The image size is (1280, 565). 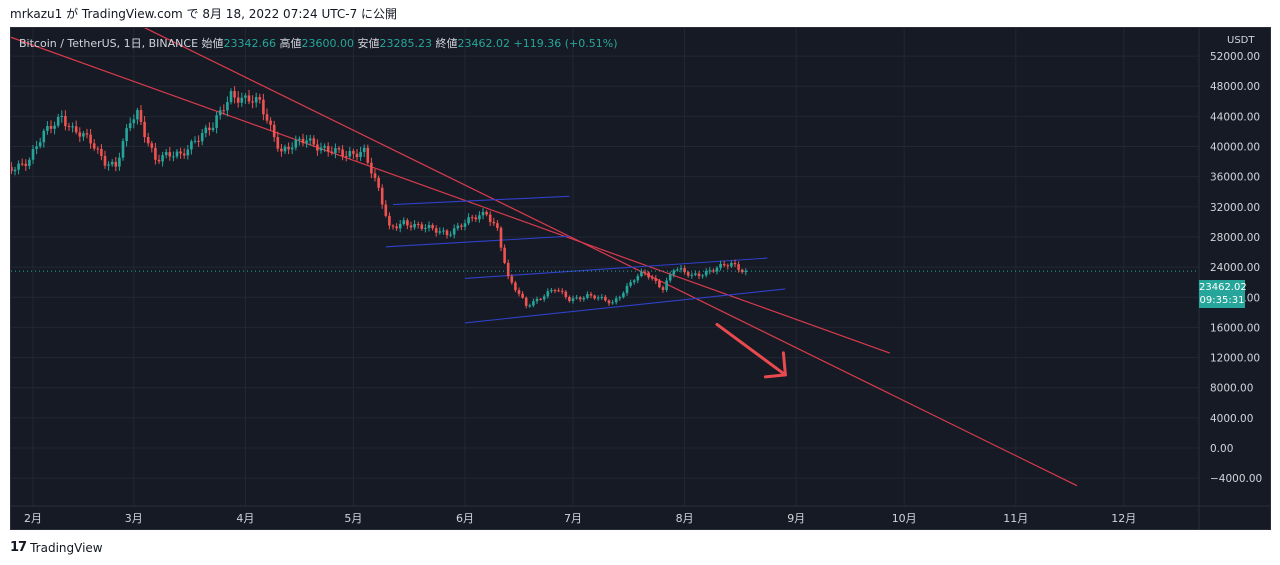 What do you see at coordinates (353, 518) in the screenshot?
I see `x-tick-label: 5月` at bounding box center [353, 518].